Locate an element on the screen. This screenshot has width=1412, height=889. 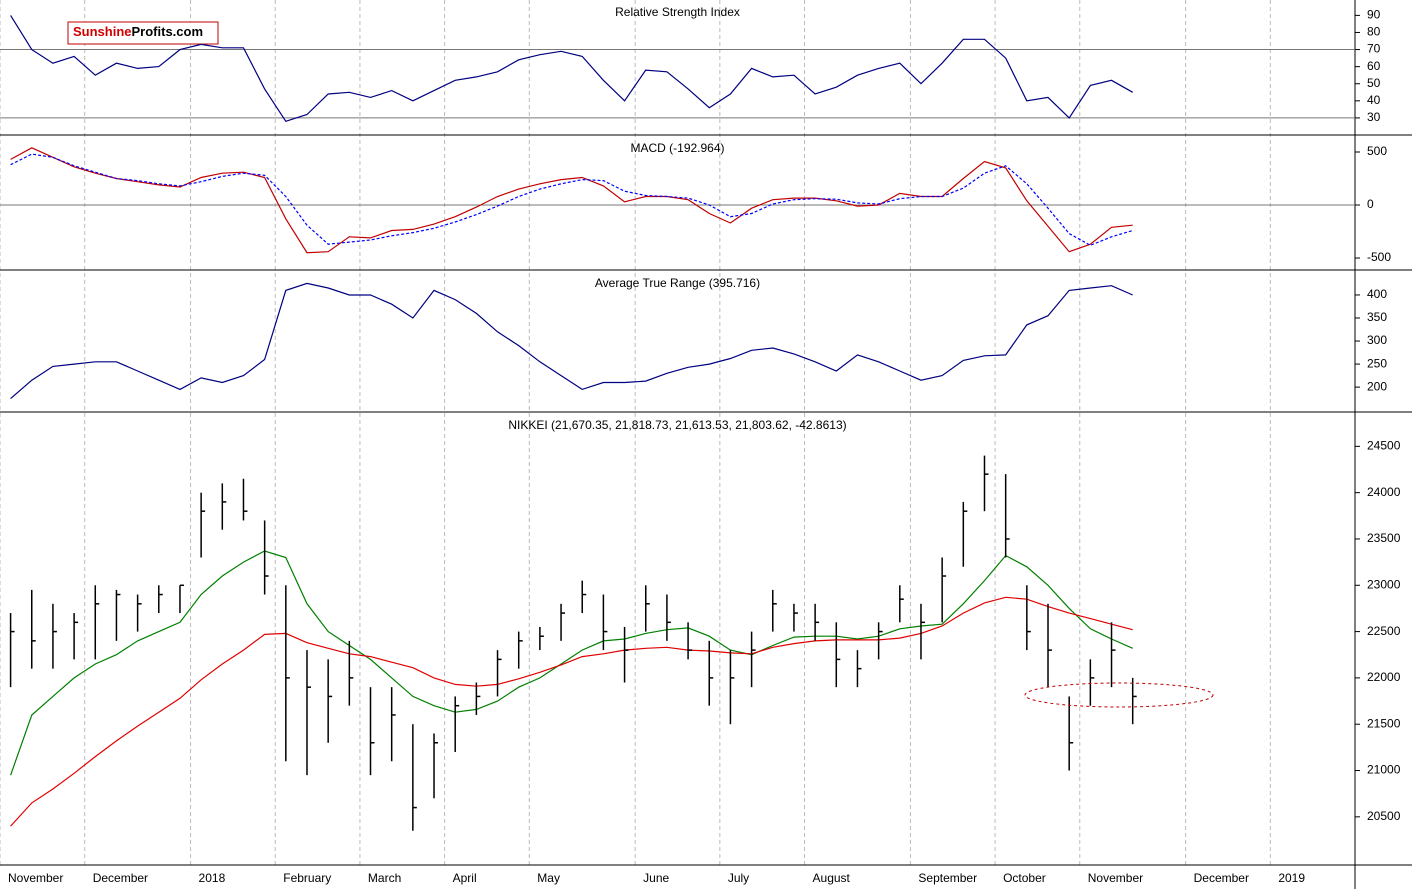
y-tick-label: 500 is located at coordinates (1377, 151).